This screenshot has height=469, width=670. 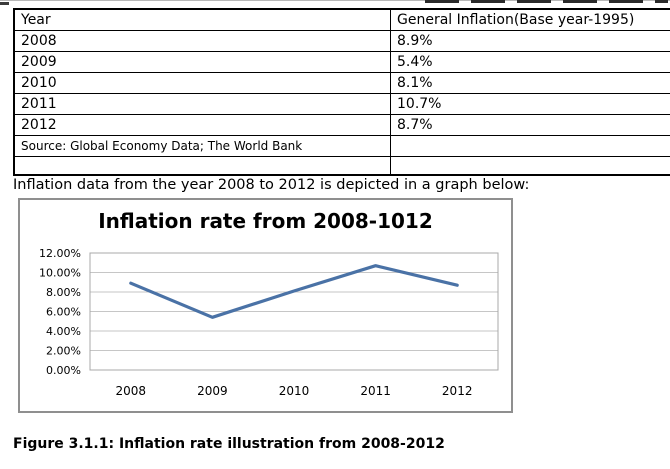 I want to click on cropped-content-hairline, so click(x=335, y=0).